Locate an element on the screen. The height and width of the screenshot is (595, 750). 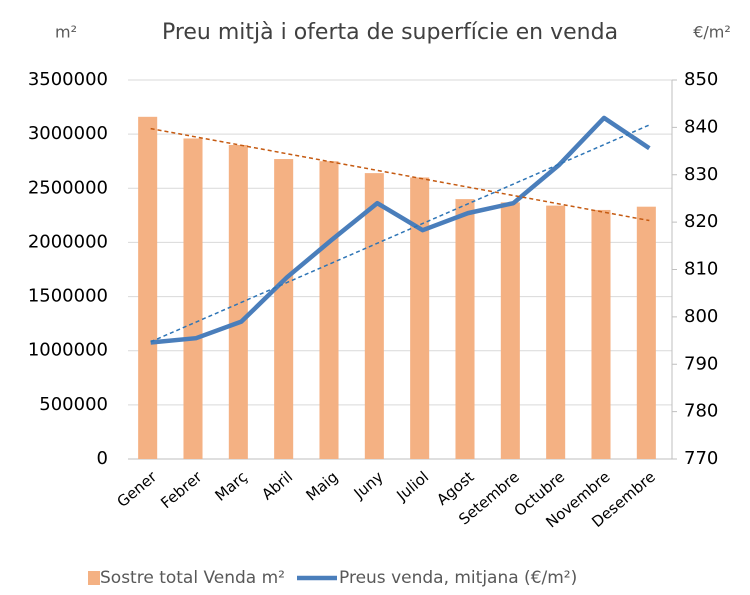
x-tick-label: Gener is located at coordinates (137, 489).